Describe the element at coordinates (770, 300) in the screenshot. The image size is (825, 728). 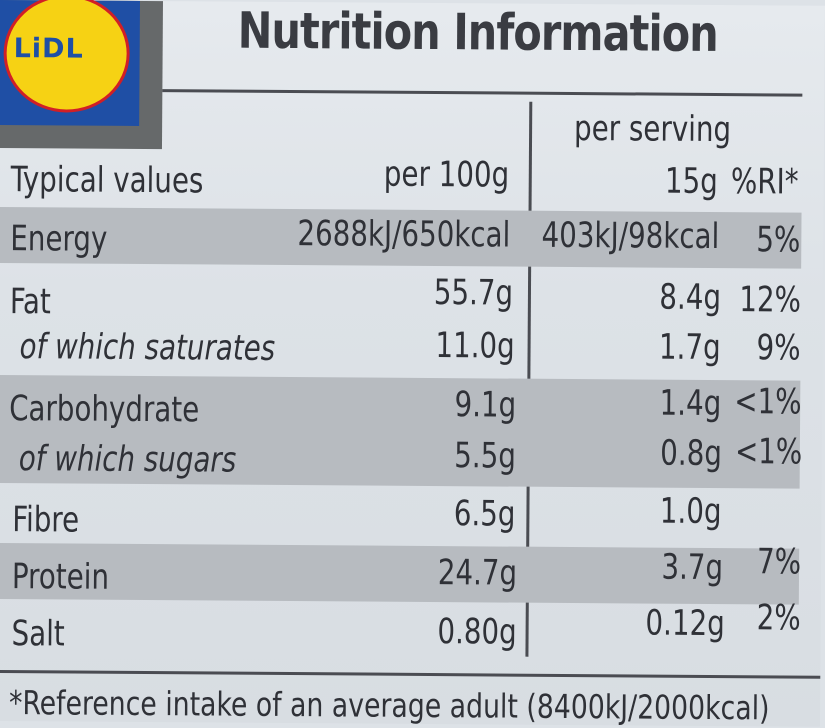
I see `row-ri-fat: 12%` at that location.